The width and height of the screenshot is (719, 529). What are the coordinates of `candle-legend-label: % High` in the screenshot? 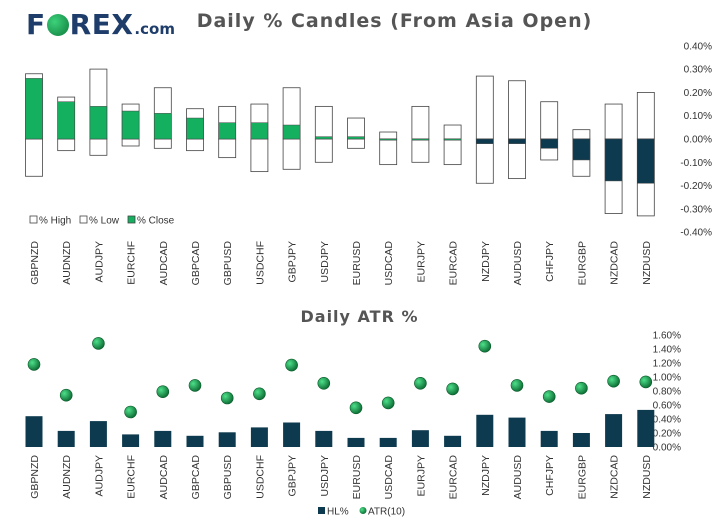 It's located at (55, 221).